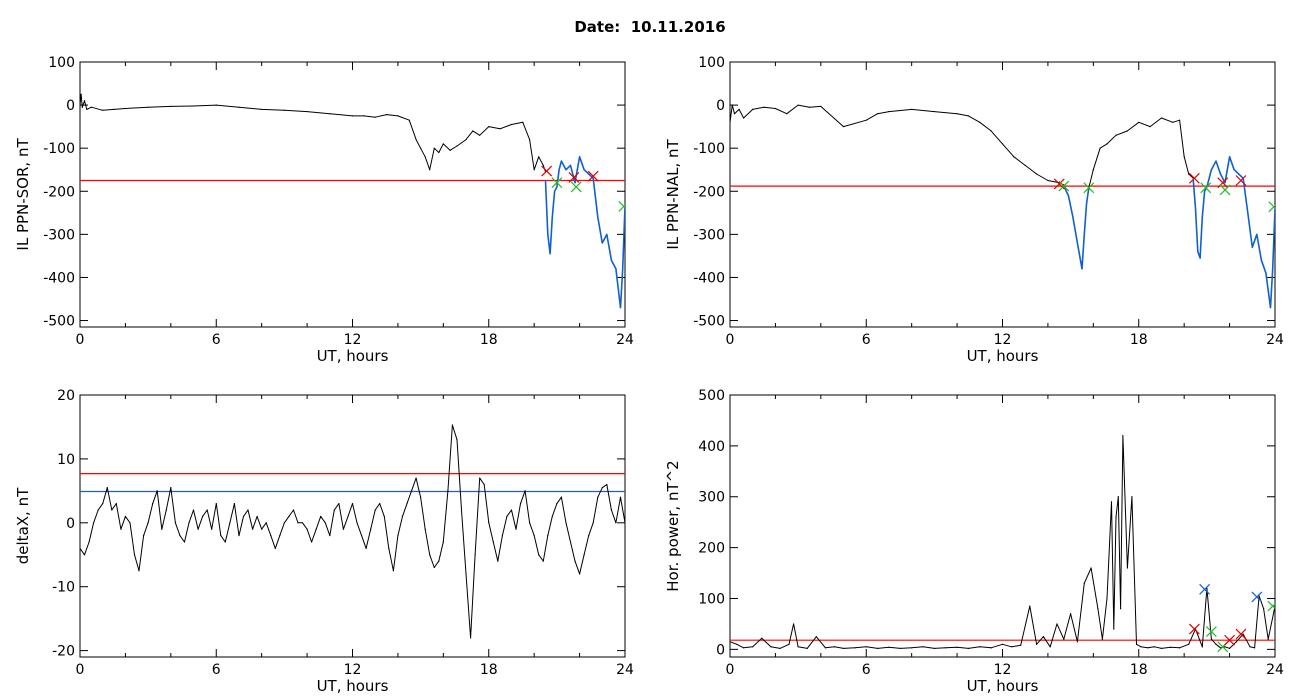  I want to click on y-tick-label: 100, so click(711, 63).